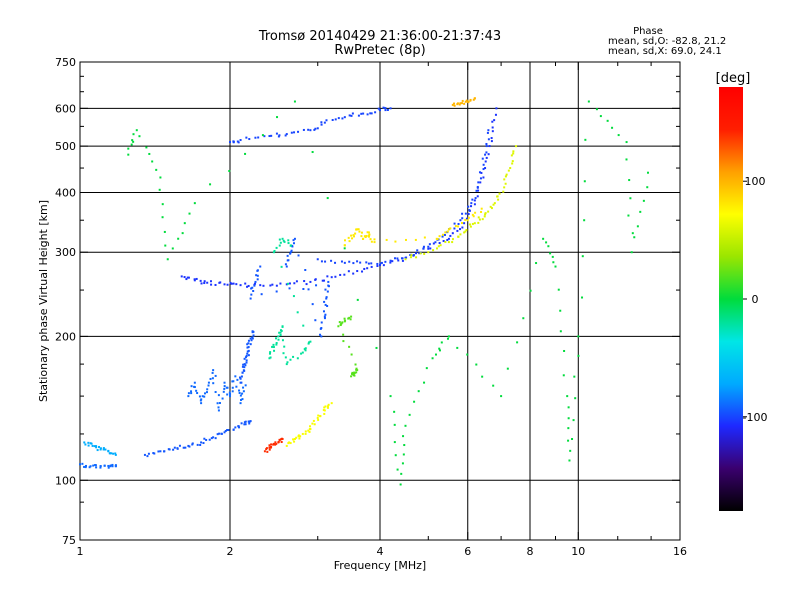 Image resolution: width=800 pixels, height=600 pixels. I want to click on y-tick-labels: 75 100 200 300 400 500 600 750, so click(65, 301).